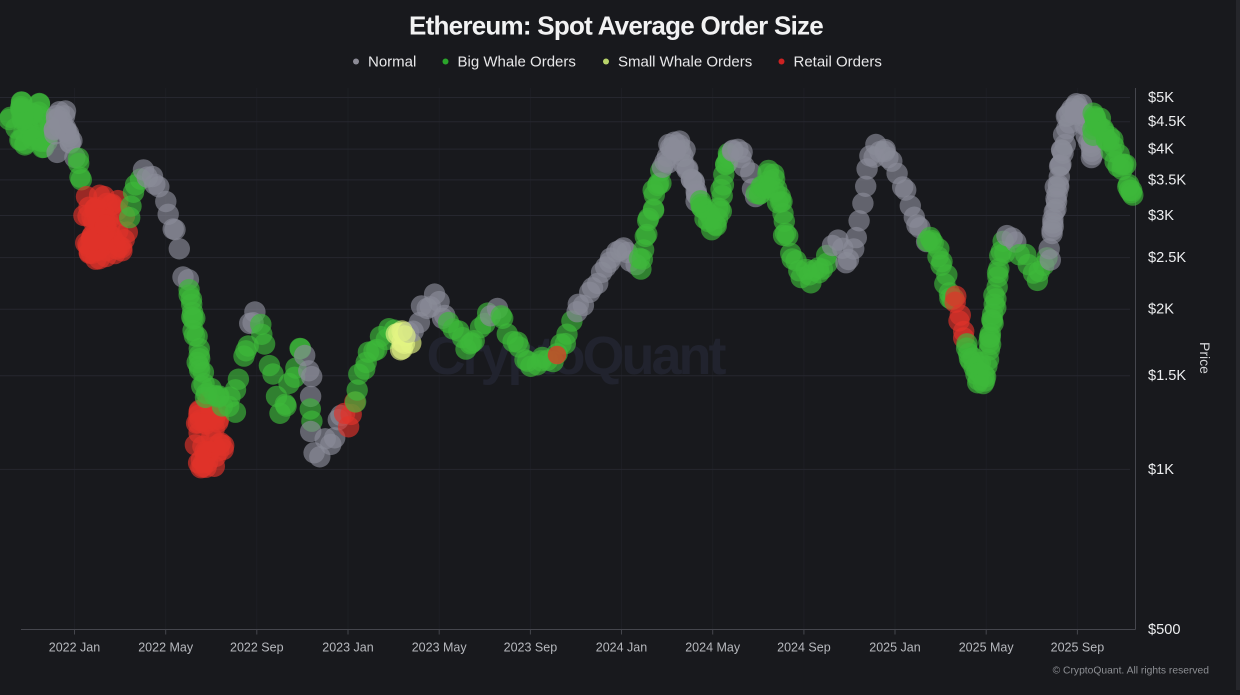 The width and height of the screenshot is (1240, 695). Describe the element at coordinates (166, 648) in the screenshot. I see `svg-text: 2022 May` at that location.